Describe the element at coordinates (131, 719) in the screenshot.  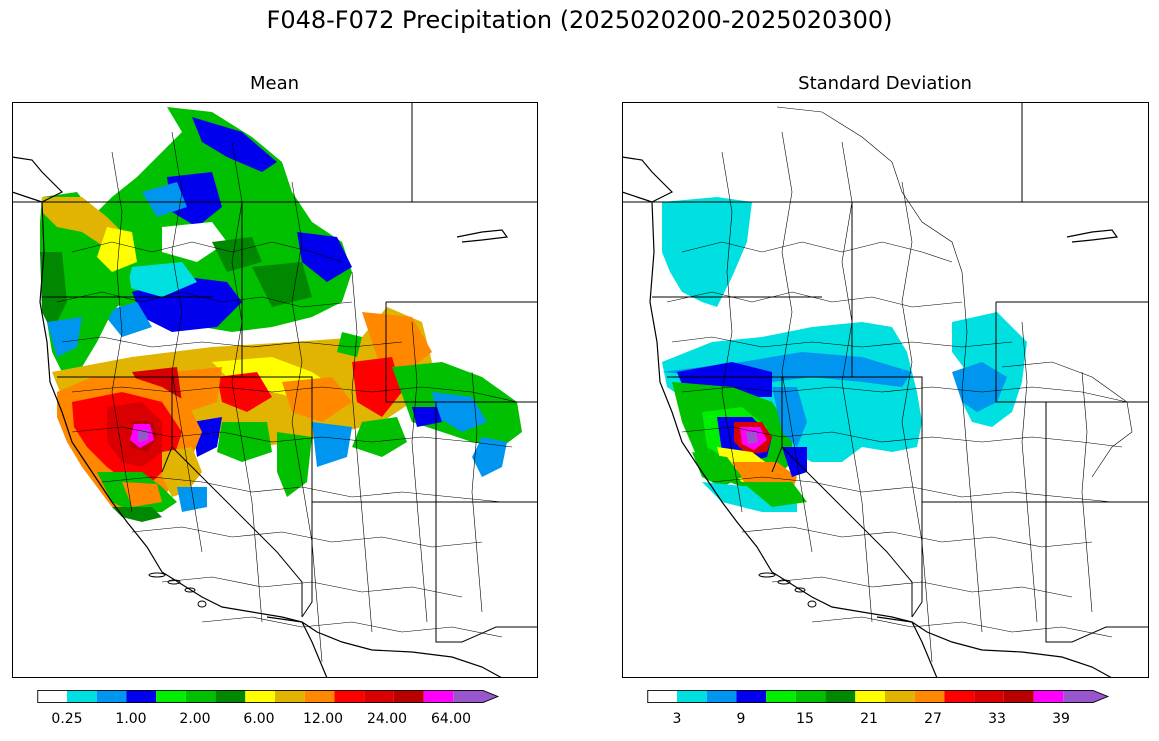
I see `mean-colorbar-tick-label: 1.00` at that location.